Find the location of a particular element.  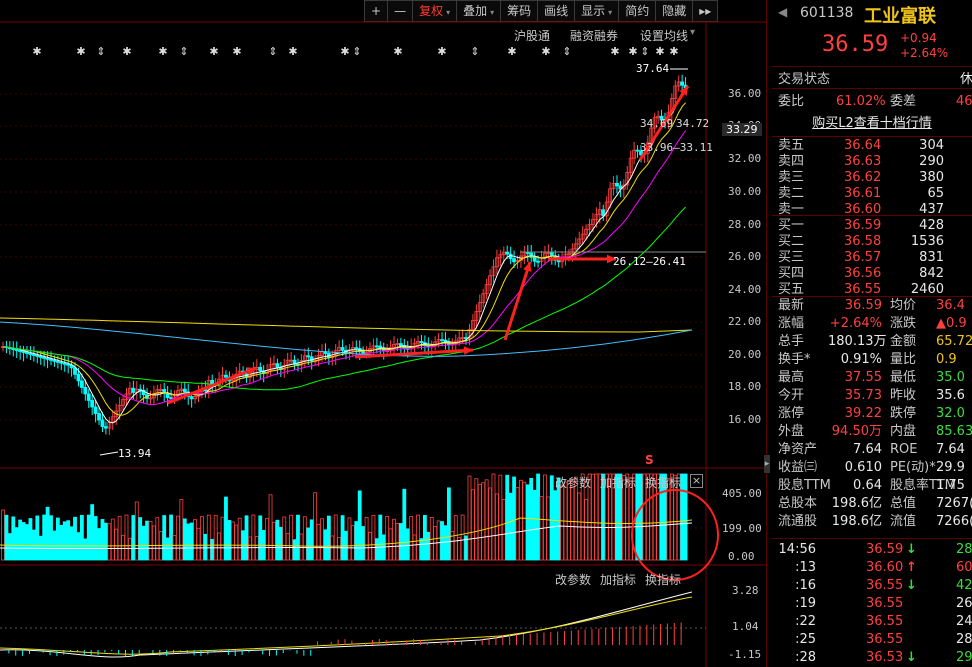

vol-add-indicator-button: 加指标 is located at coordinates (618, 483).